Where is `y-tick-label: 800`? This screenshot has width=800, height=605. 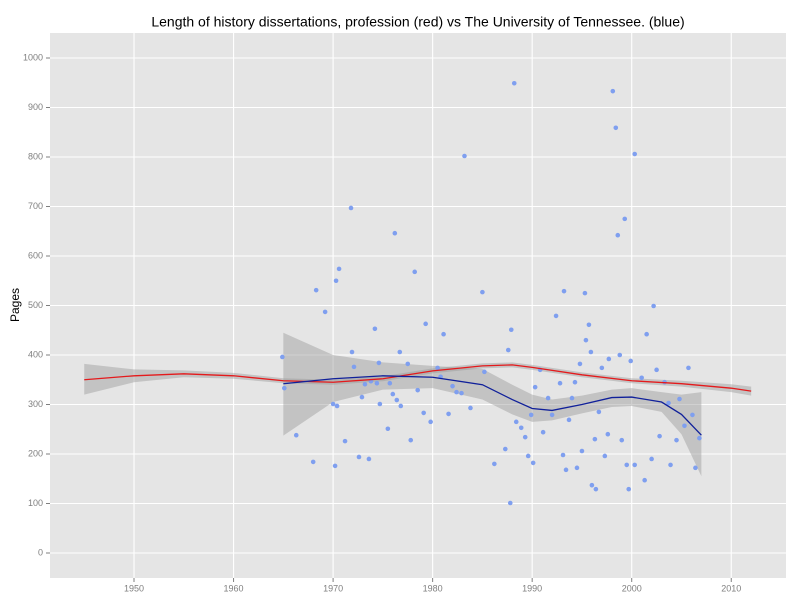 y-tick-label: 800 is located at coordinates (35, 156).